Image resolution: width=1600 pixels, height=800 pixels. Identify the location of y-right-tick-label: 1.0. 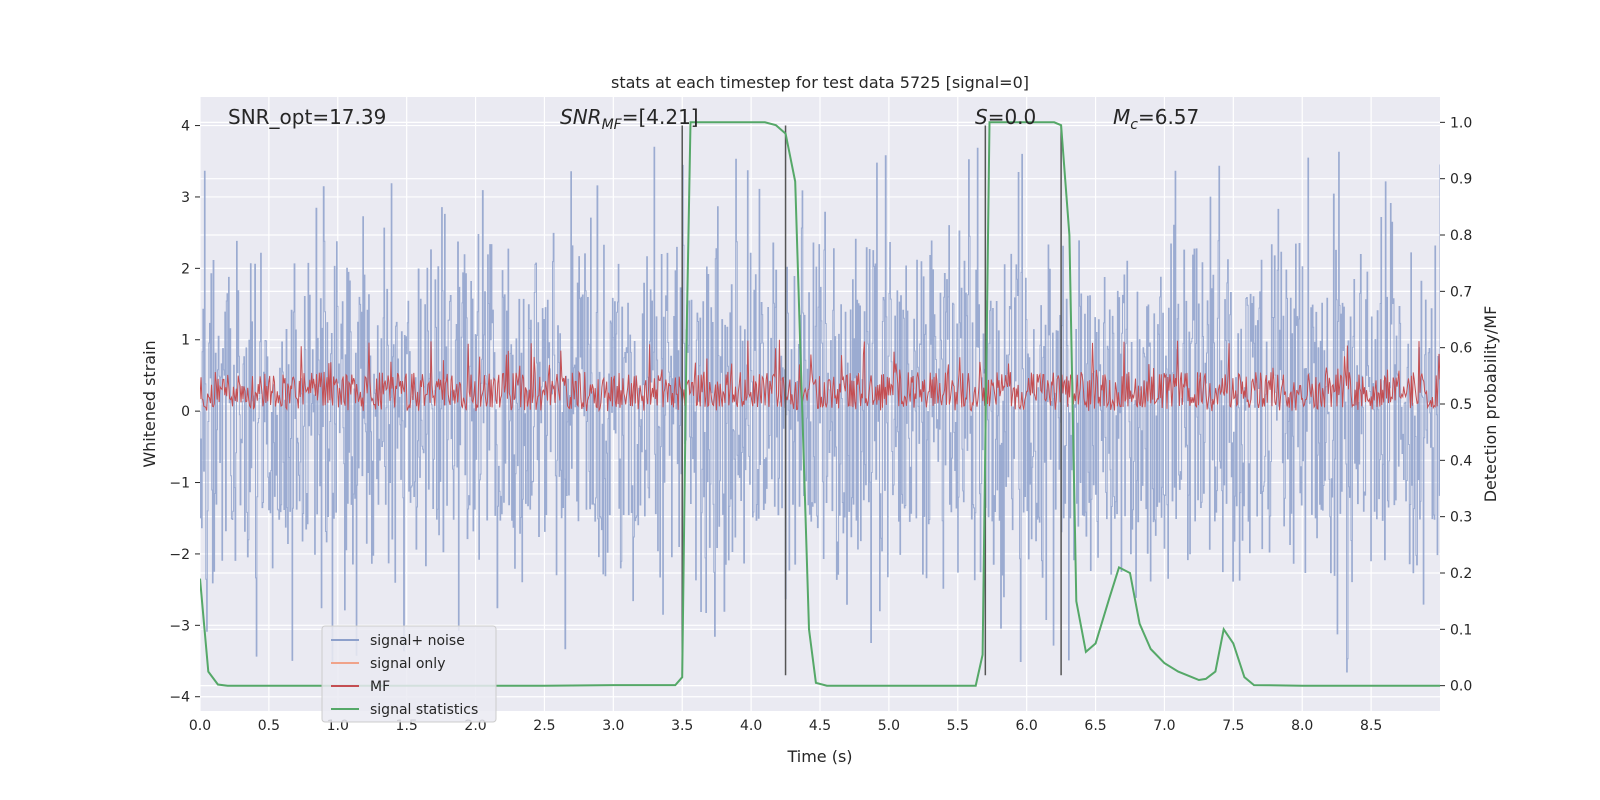
(1461, 123).